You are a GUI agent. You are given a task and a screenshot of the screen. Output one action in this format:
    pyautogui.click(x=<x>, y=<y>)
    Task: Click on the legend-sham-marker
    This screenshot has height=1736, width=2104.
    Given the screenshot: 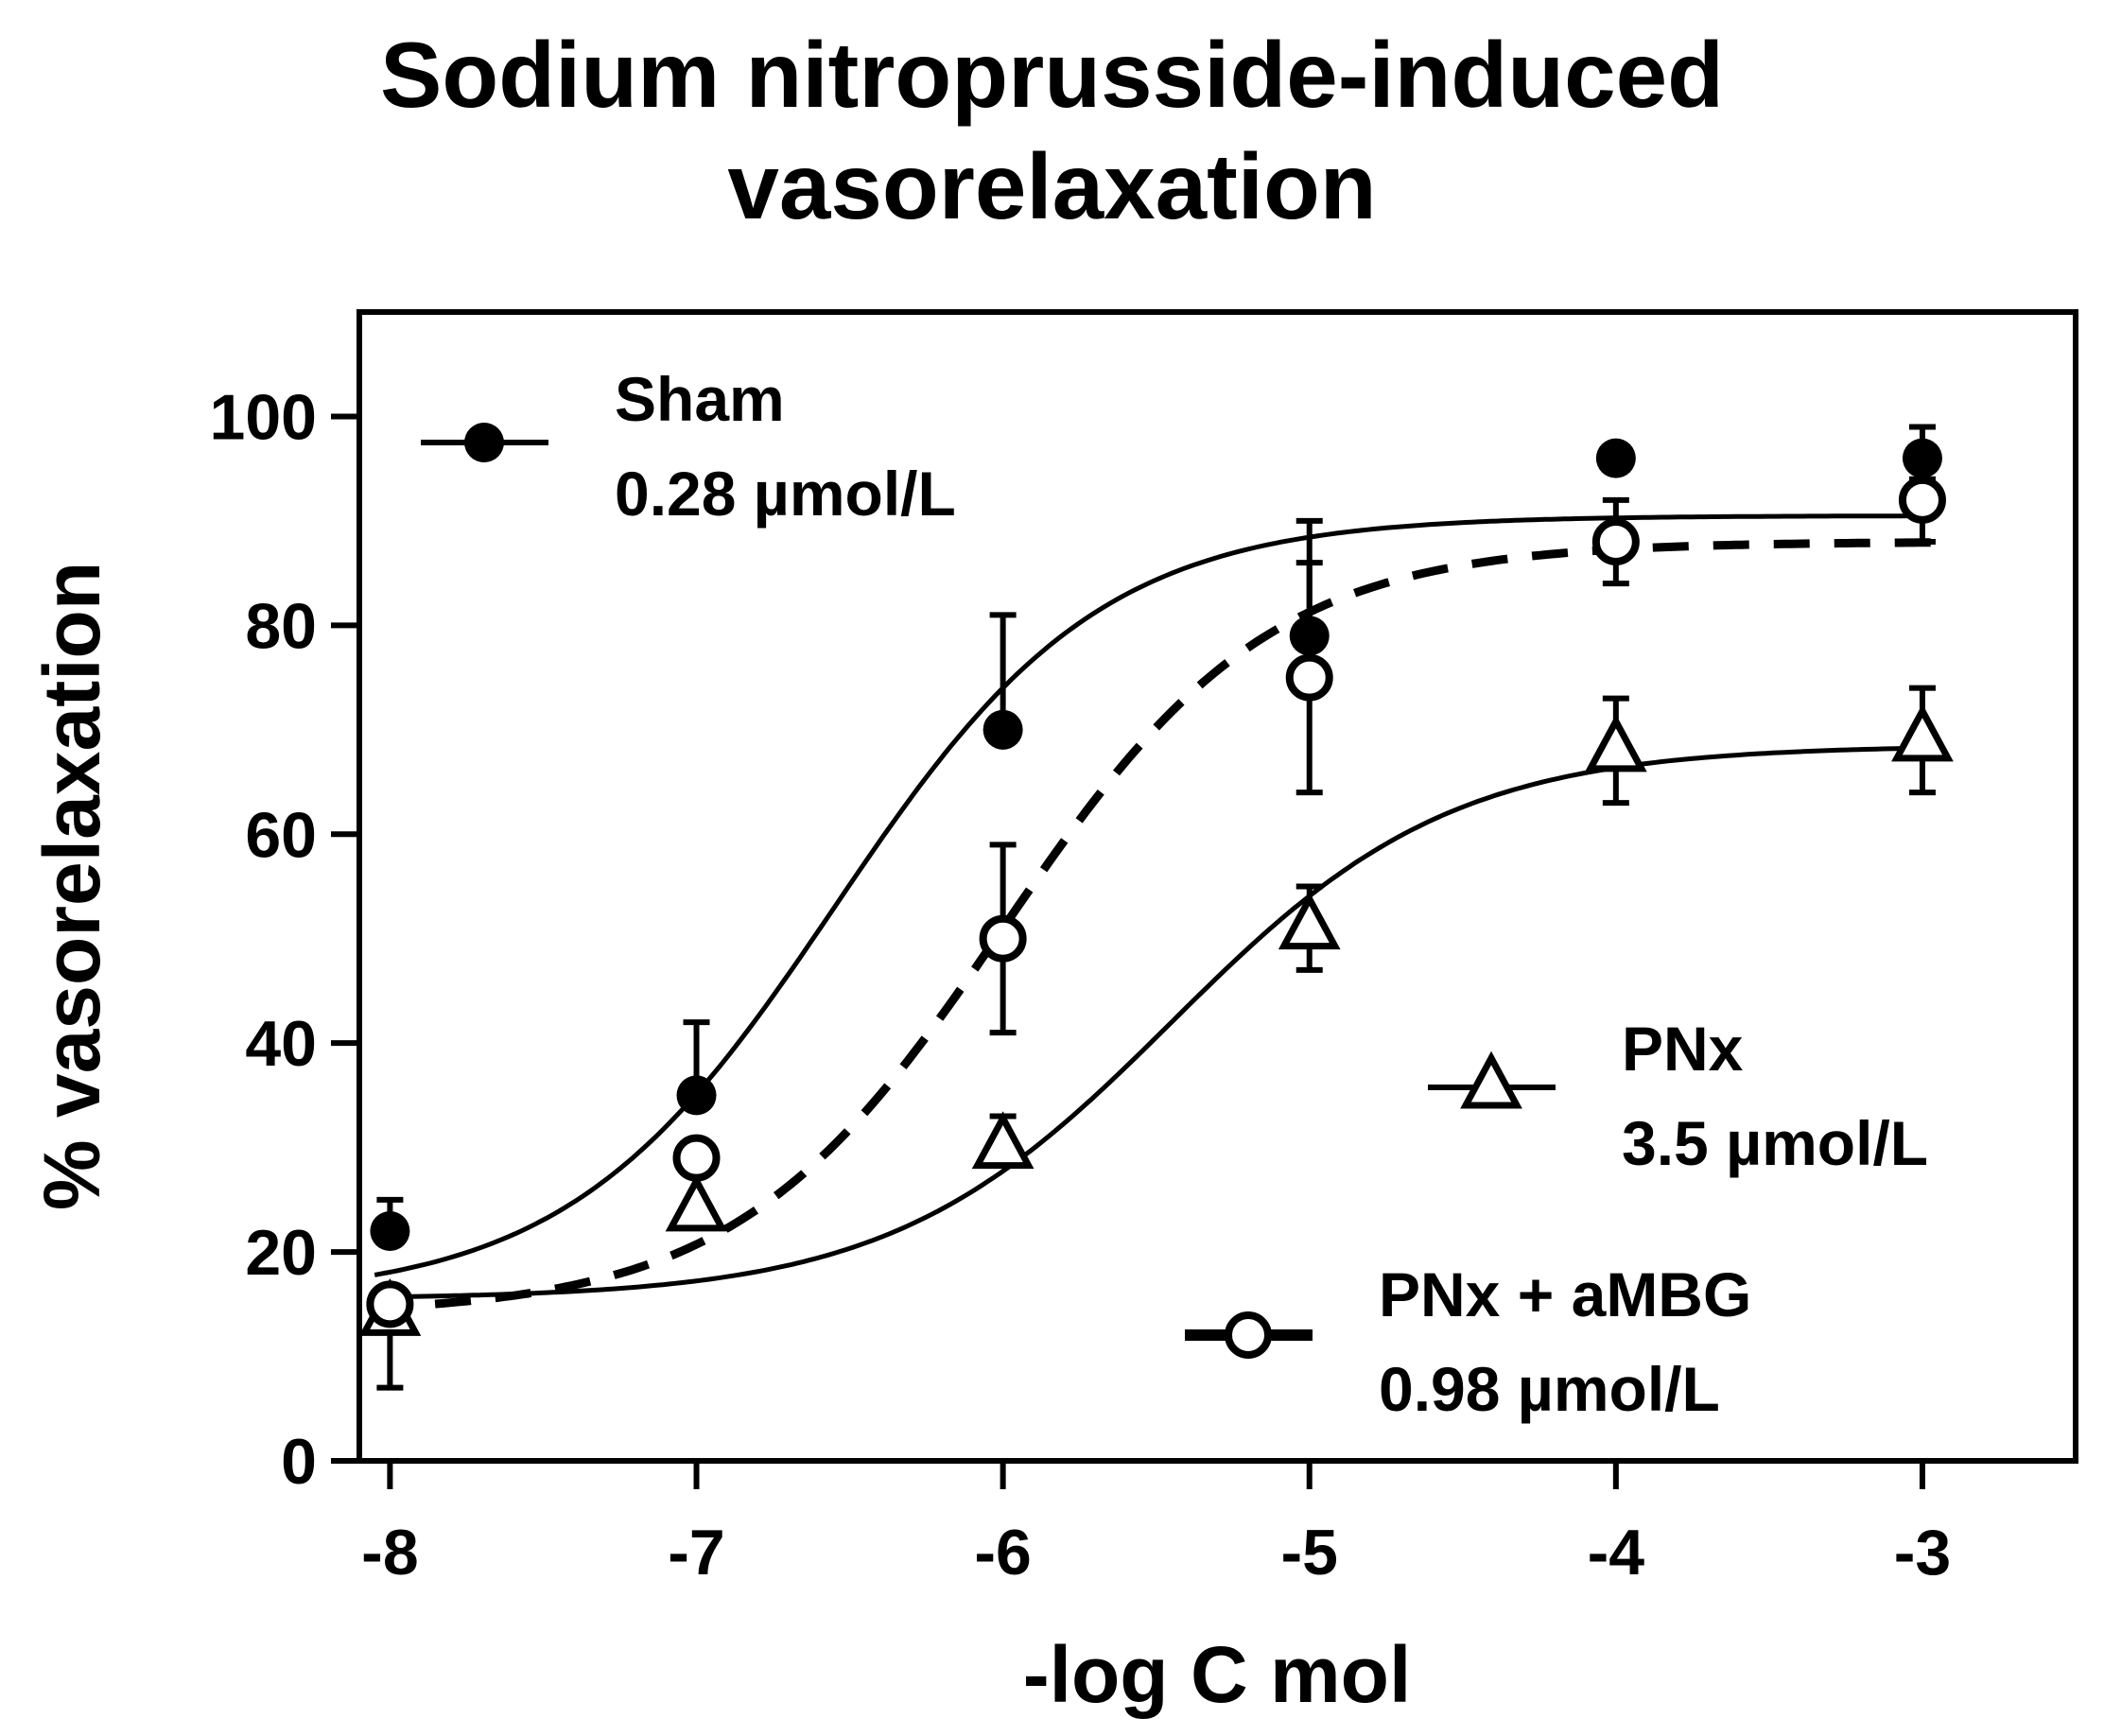 What is the action you would take?
    pyautogui.click(x=484, y=442)
    